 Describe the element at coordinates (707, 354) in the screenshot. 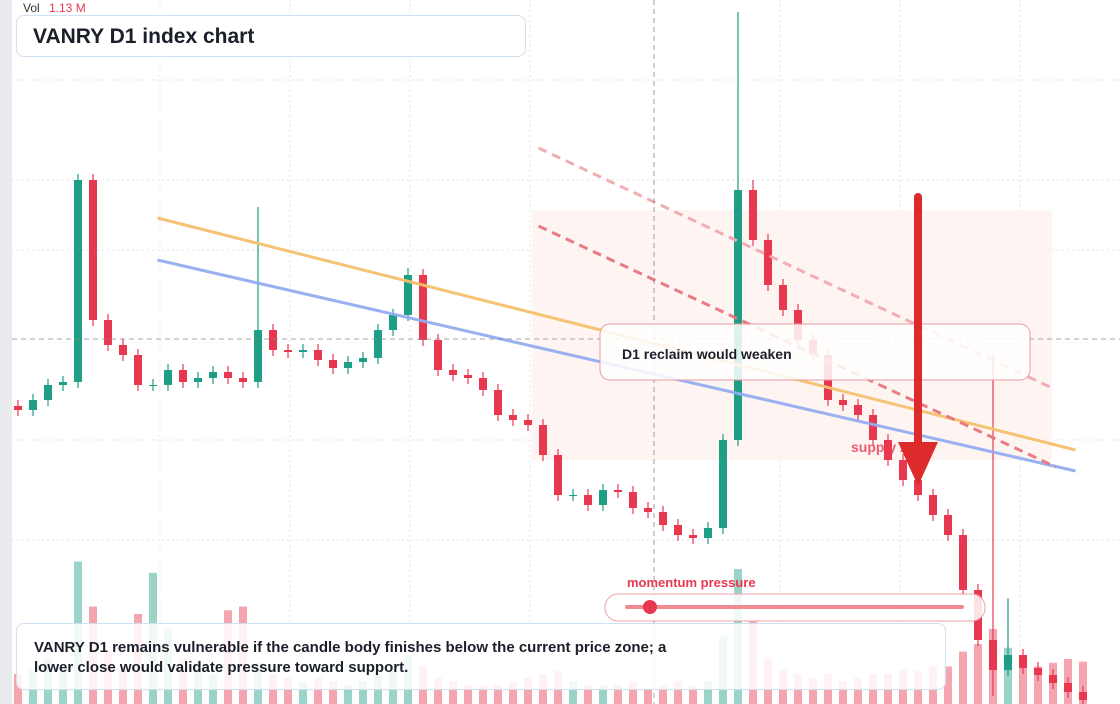

I see `callout-text: D1 reclaim would weaken` at that location.